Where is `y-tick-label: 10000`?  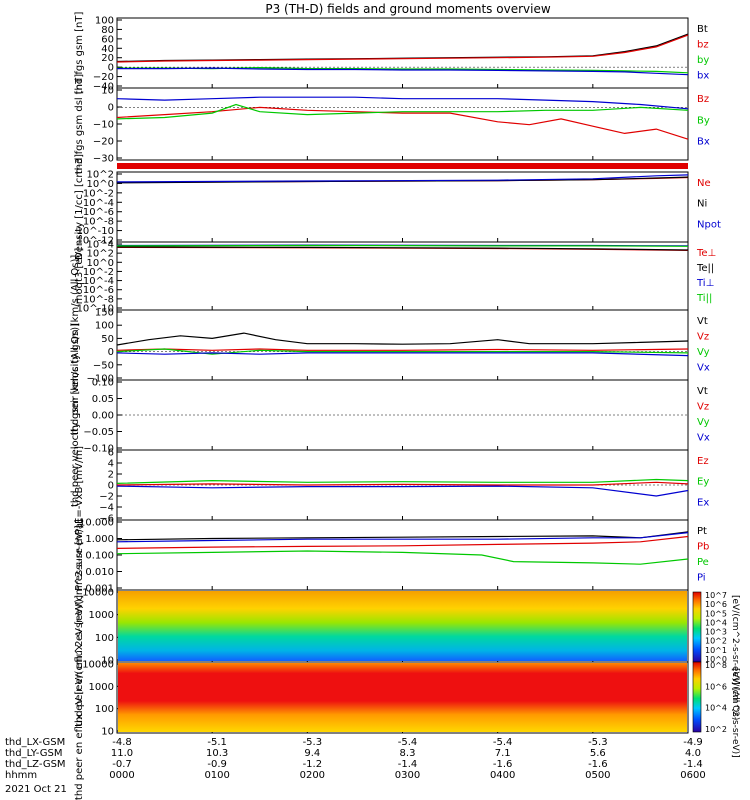
y-tick-label: 10000 is located at coordinates (98, 665).